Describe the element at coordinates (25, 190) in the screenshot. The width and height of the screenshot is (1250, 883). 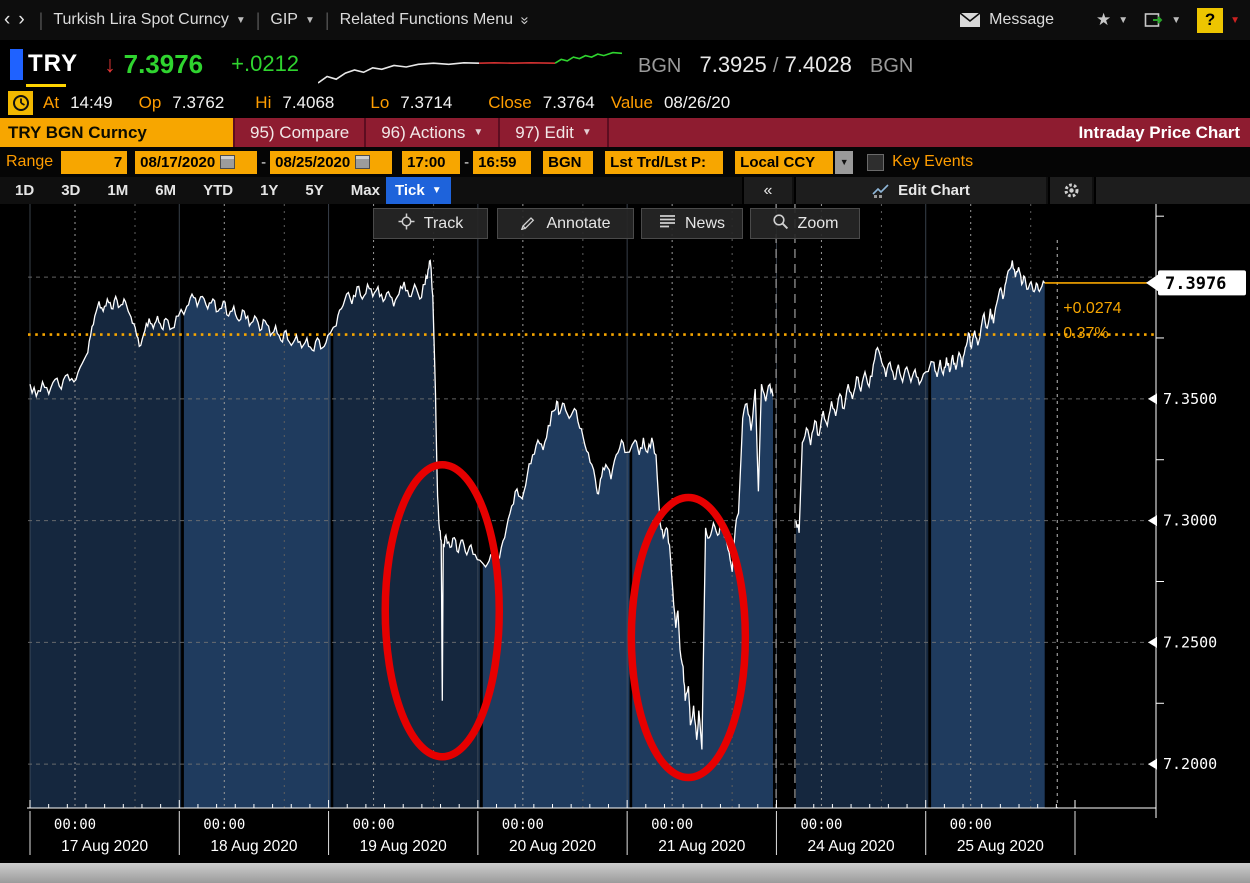
I see `period-tab-1d: 1D` at that location.